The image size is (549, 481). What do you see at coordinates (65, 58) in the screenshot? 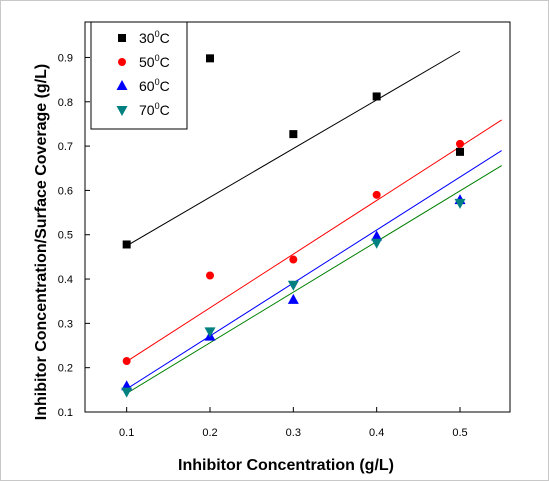
I see `y-tick-label: 0.9` at bounding box center [65, 58].